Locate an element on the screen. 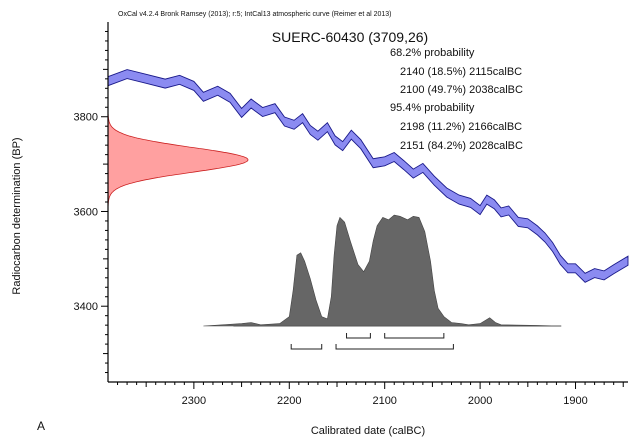  y-tick-label: 3400 is located at coordinates (86, 307).